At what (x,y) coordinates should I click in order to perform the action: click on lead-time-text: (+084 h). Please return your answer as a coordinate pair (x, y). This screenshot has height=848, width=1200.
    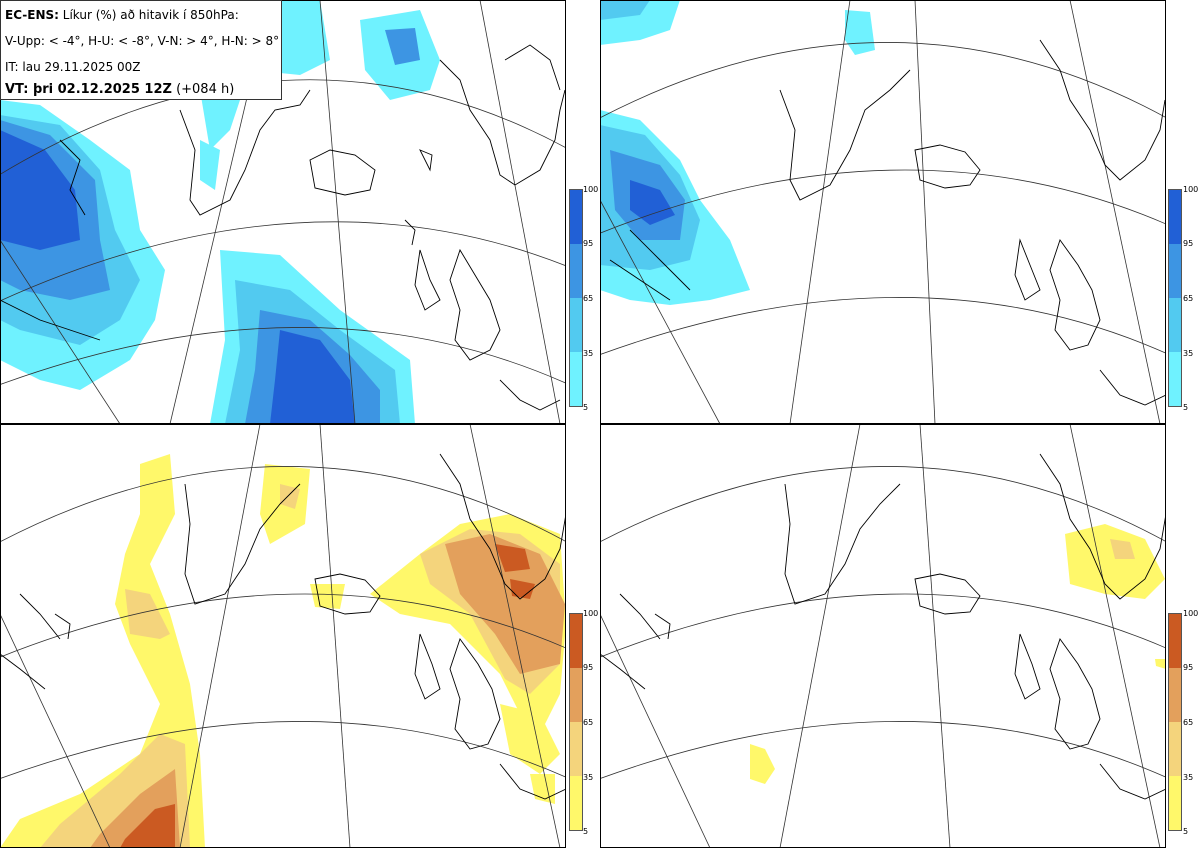
    Looking at the image, I should click on (203, 89).